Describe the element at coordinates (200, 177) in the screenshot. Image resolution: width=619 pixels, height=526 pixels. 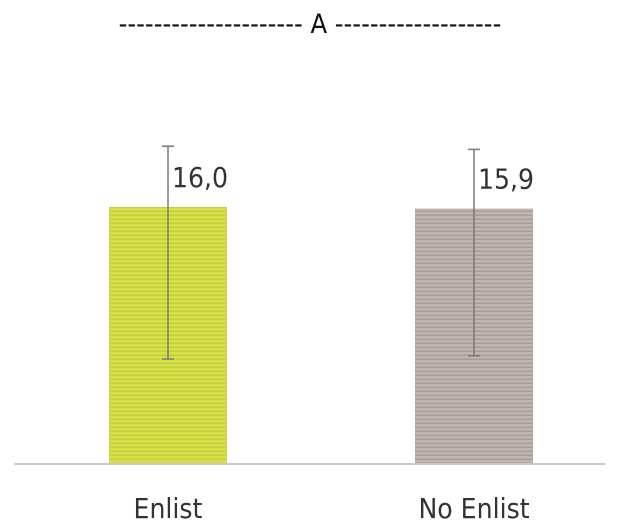
I see `value-label-1: 16,0` at that location.